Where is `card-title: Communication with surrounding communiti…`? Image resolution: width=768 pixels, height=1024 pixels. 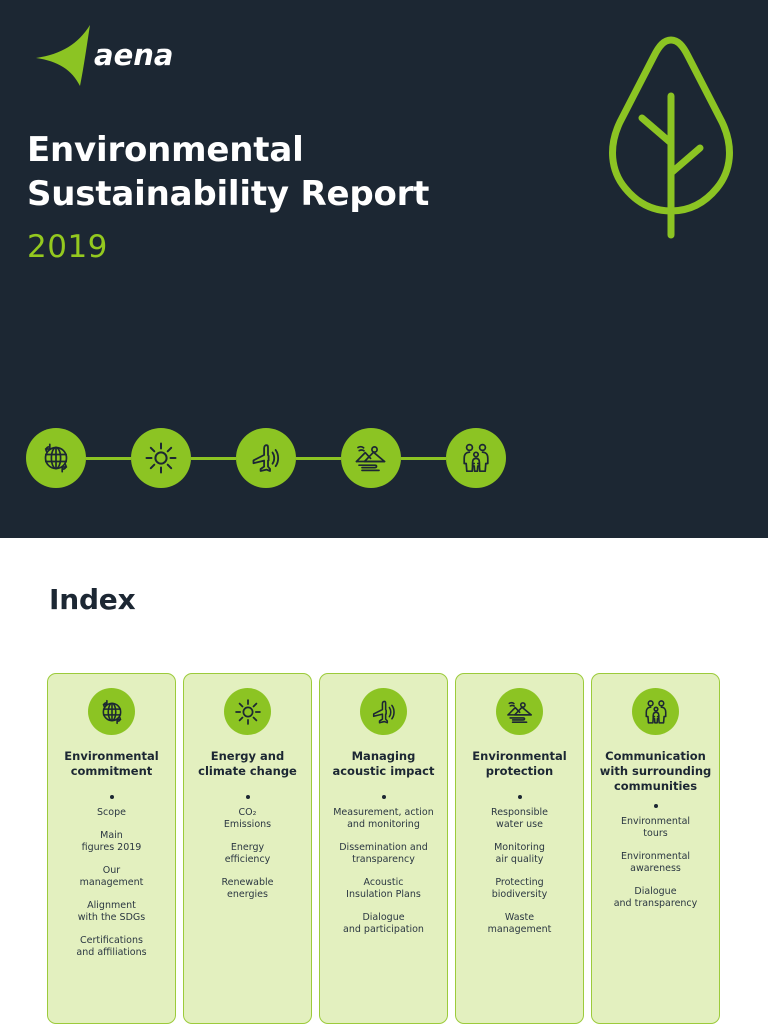 card-title: Communication with surrounding communiti… is located at coordinates (655, 771).